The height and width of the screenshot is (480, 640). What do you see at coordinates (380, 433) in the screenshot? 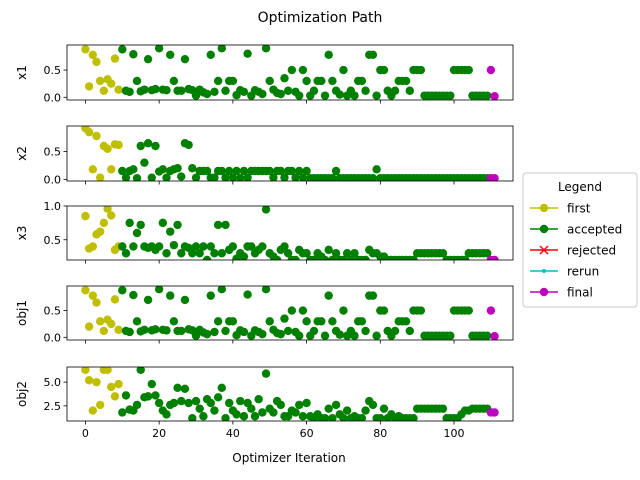
I see `x-tick-label: 80` at bounding box center [380, 433].